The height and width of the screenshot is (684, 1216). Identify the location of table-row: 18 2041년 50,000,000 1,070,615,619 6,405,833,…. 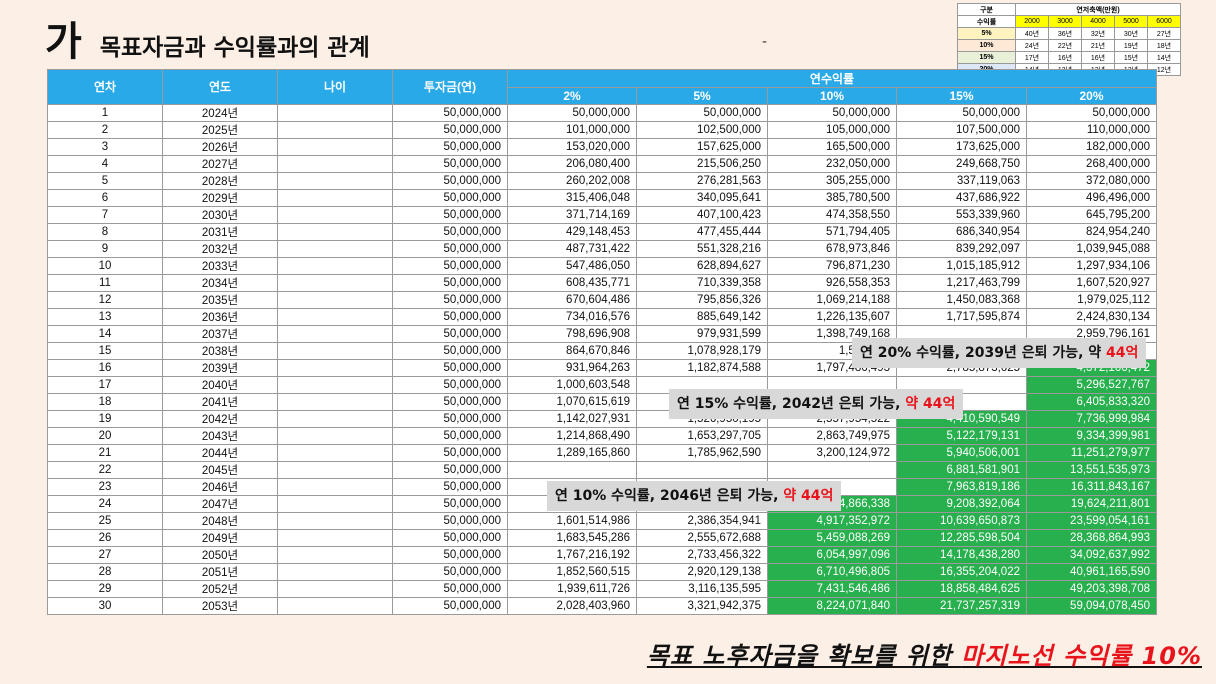
(602, 401).